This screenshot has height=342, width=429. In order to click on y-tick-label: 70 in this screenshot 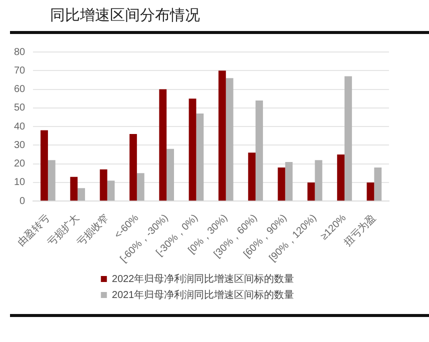, I will do `click(20, 70)`.